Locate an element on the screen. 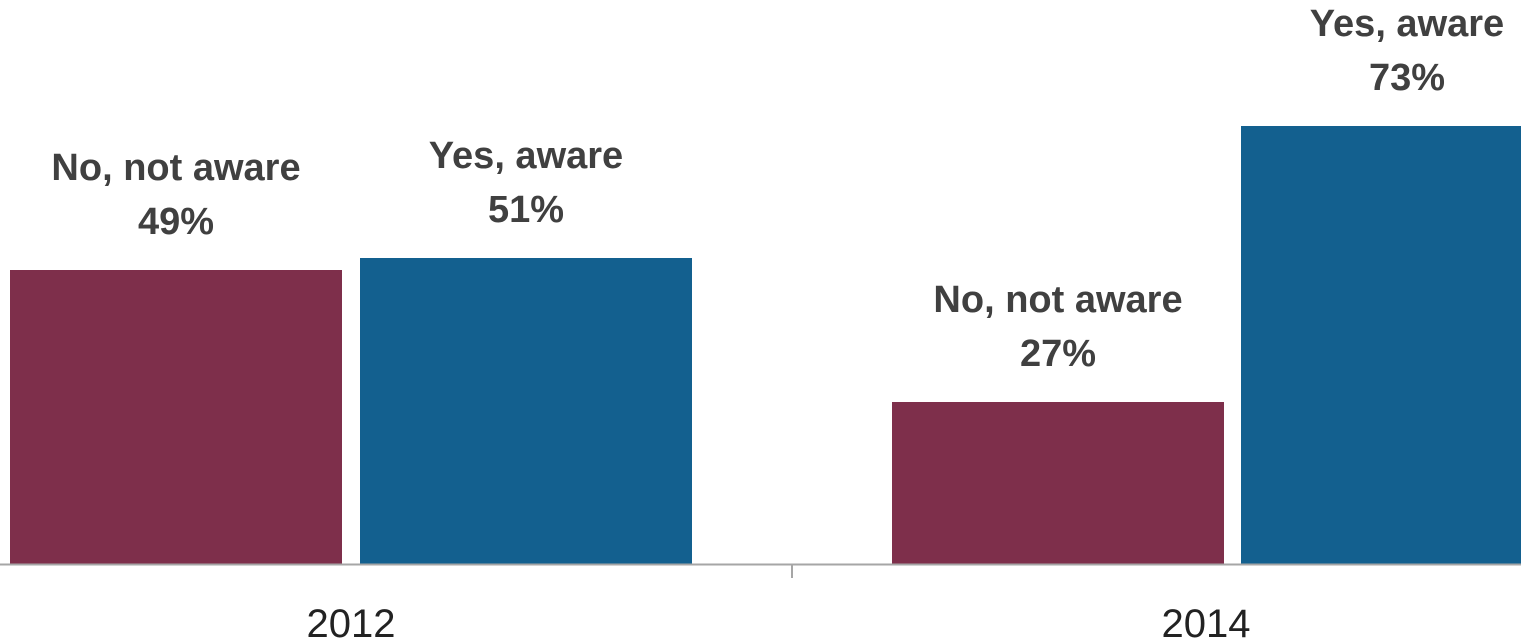 Image resolution: width=1521 pixels, height=644 pixels. bar-label-value-2014-yes: 73% is located at coordinates (1407, 78).